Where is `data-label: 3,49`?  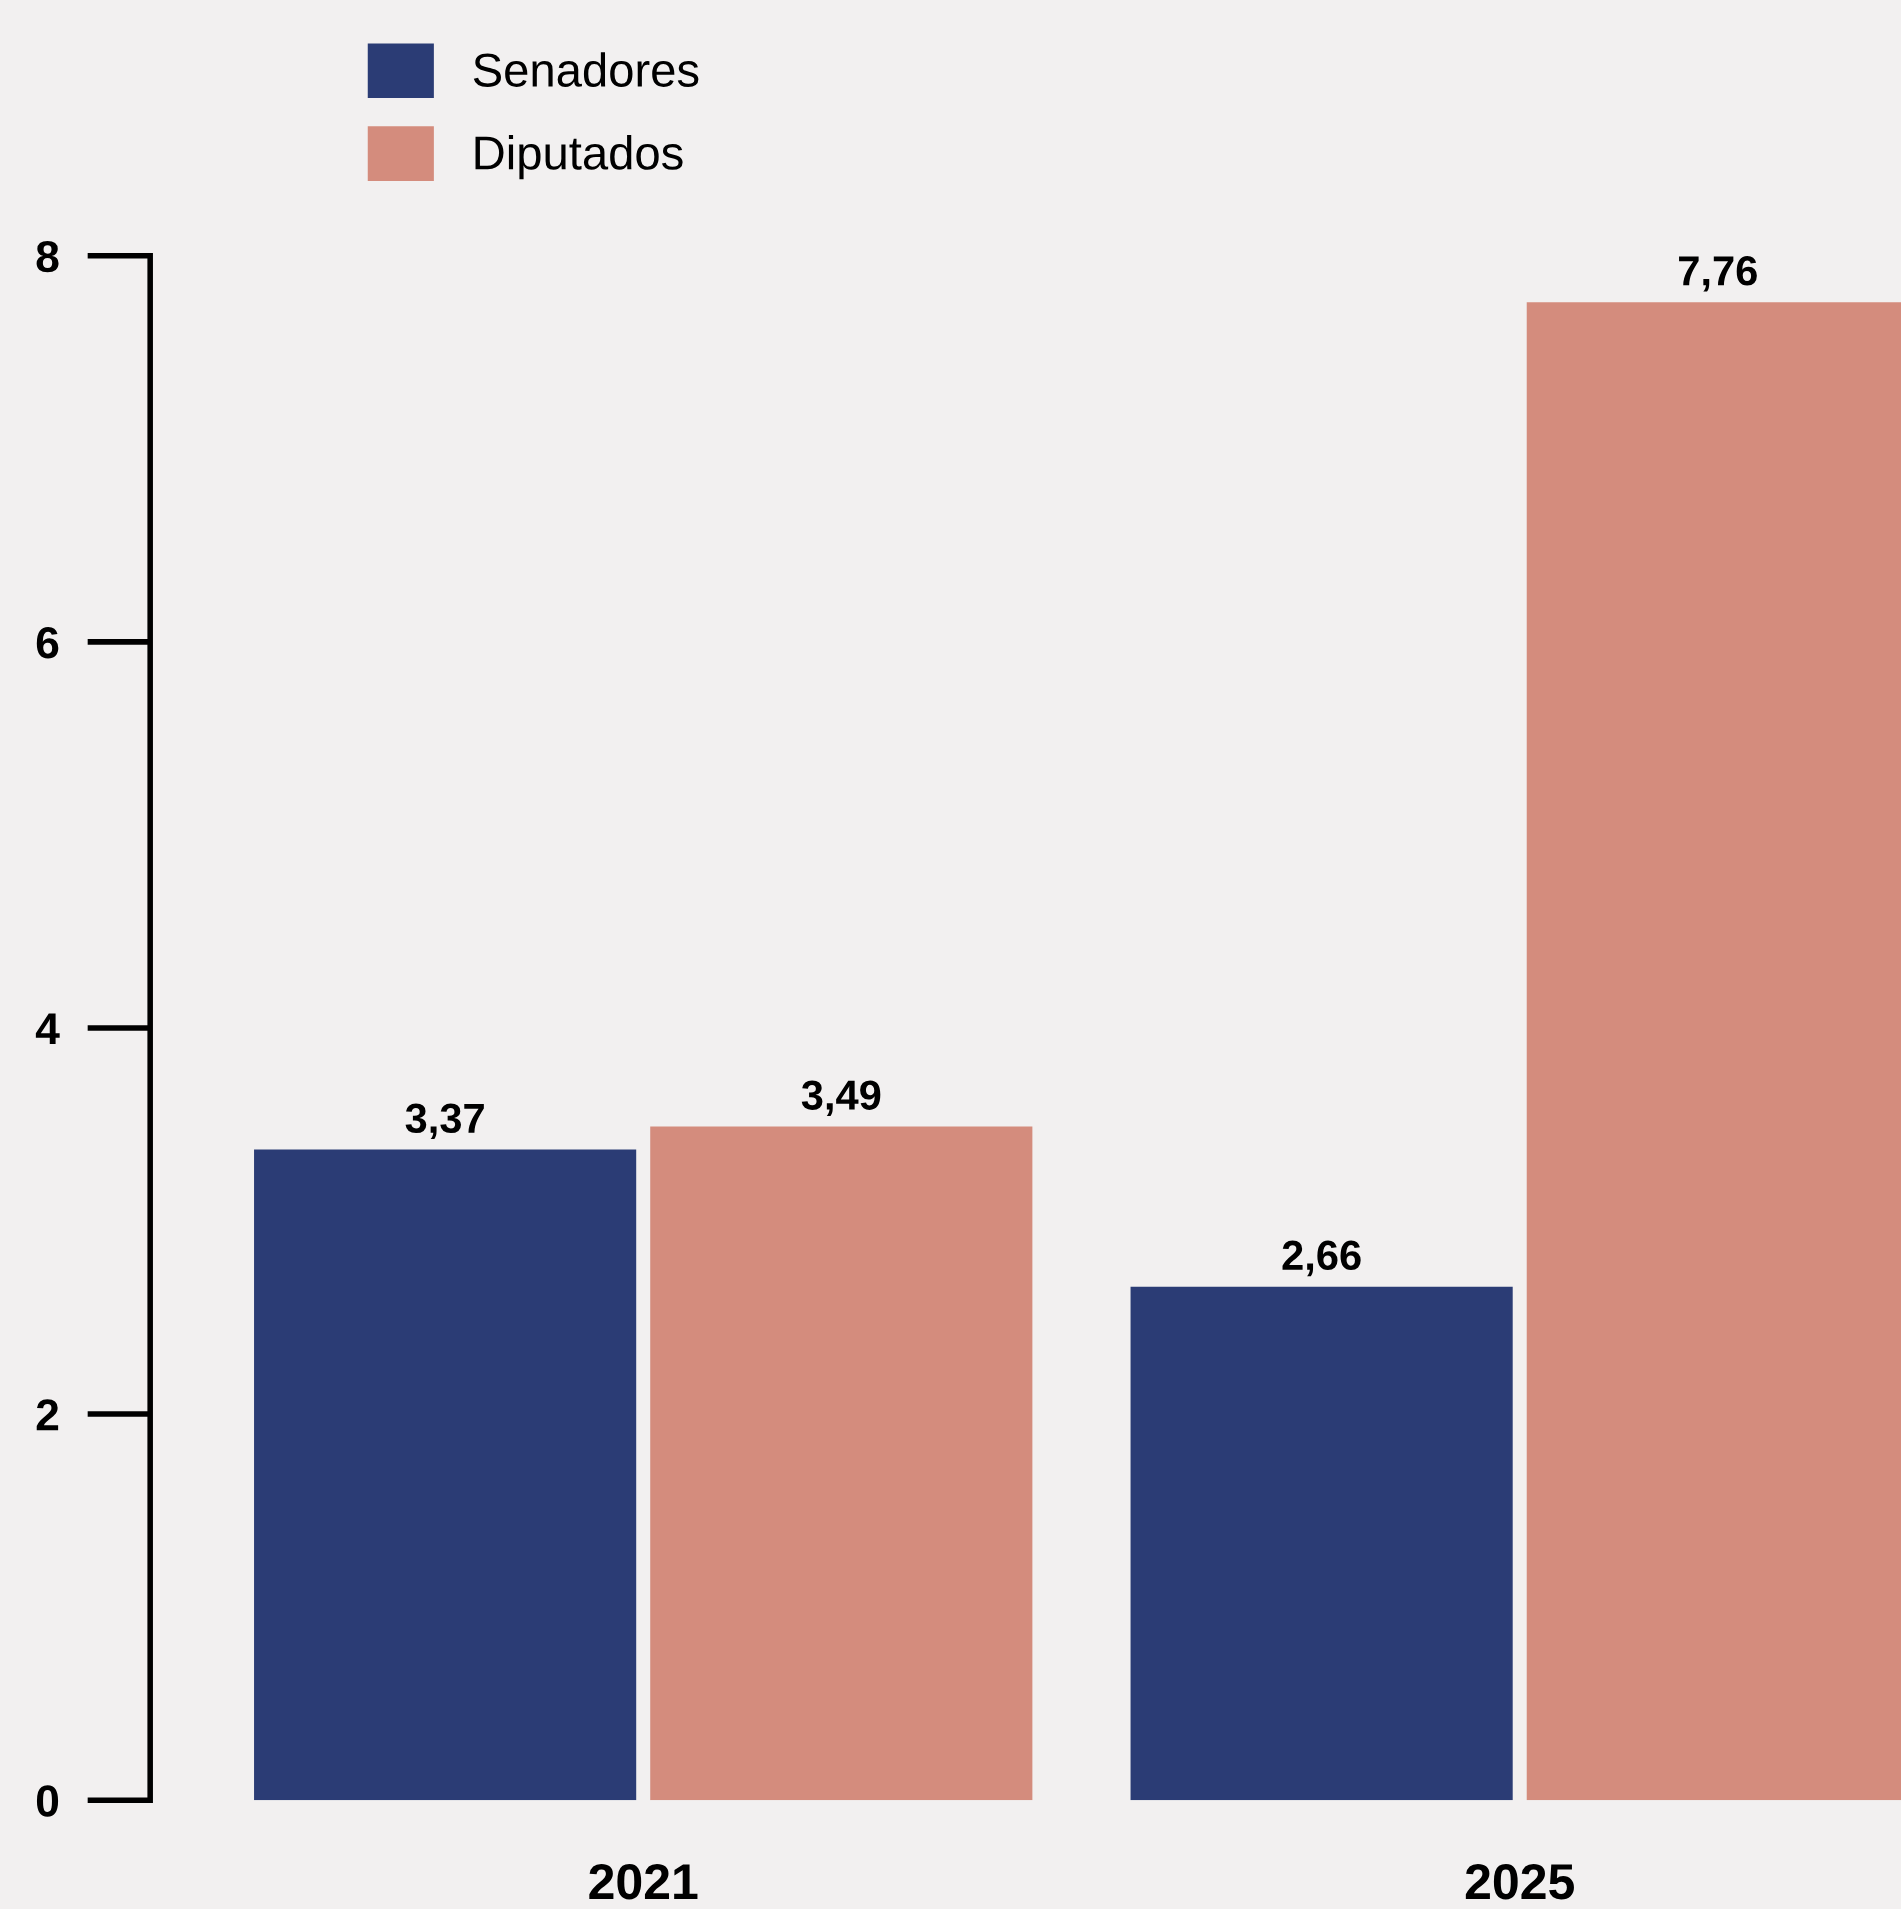
data-label: 3,49 is located at coordinates (841, 1098).